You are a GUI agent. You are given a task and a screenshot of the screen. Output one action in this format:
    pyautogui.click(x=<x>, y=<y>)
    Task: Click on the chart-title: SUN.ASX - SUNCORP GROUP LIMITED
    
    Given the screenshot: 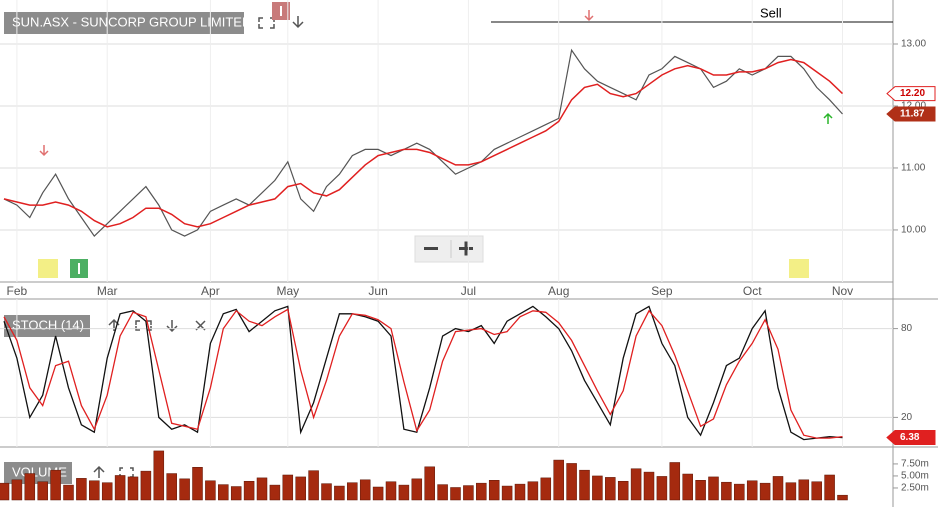 What is the action you would take?
    pyautogui.click(x=131, y=21)
    